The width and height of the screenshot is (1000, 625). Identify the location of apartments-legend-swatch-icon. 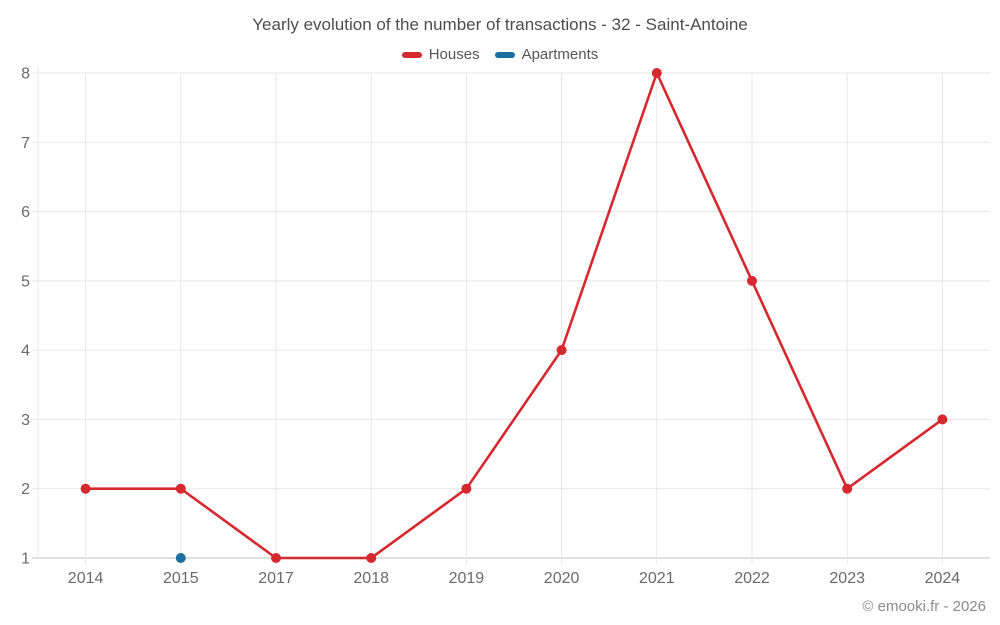
(504, 54).